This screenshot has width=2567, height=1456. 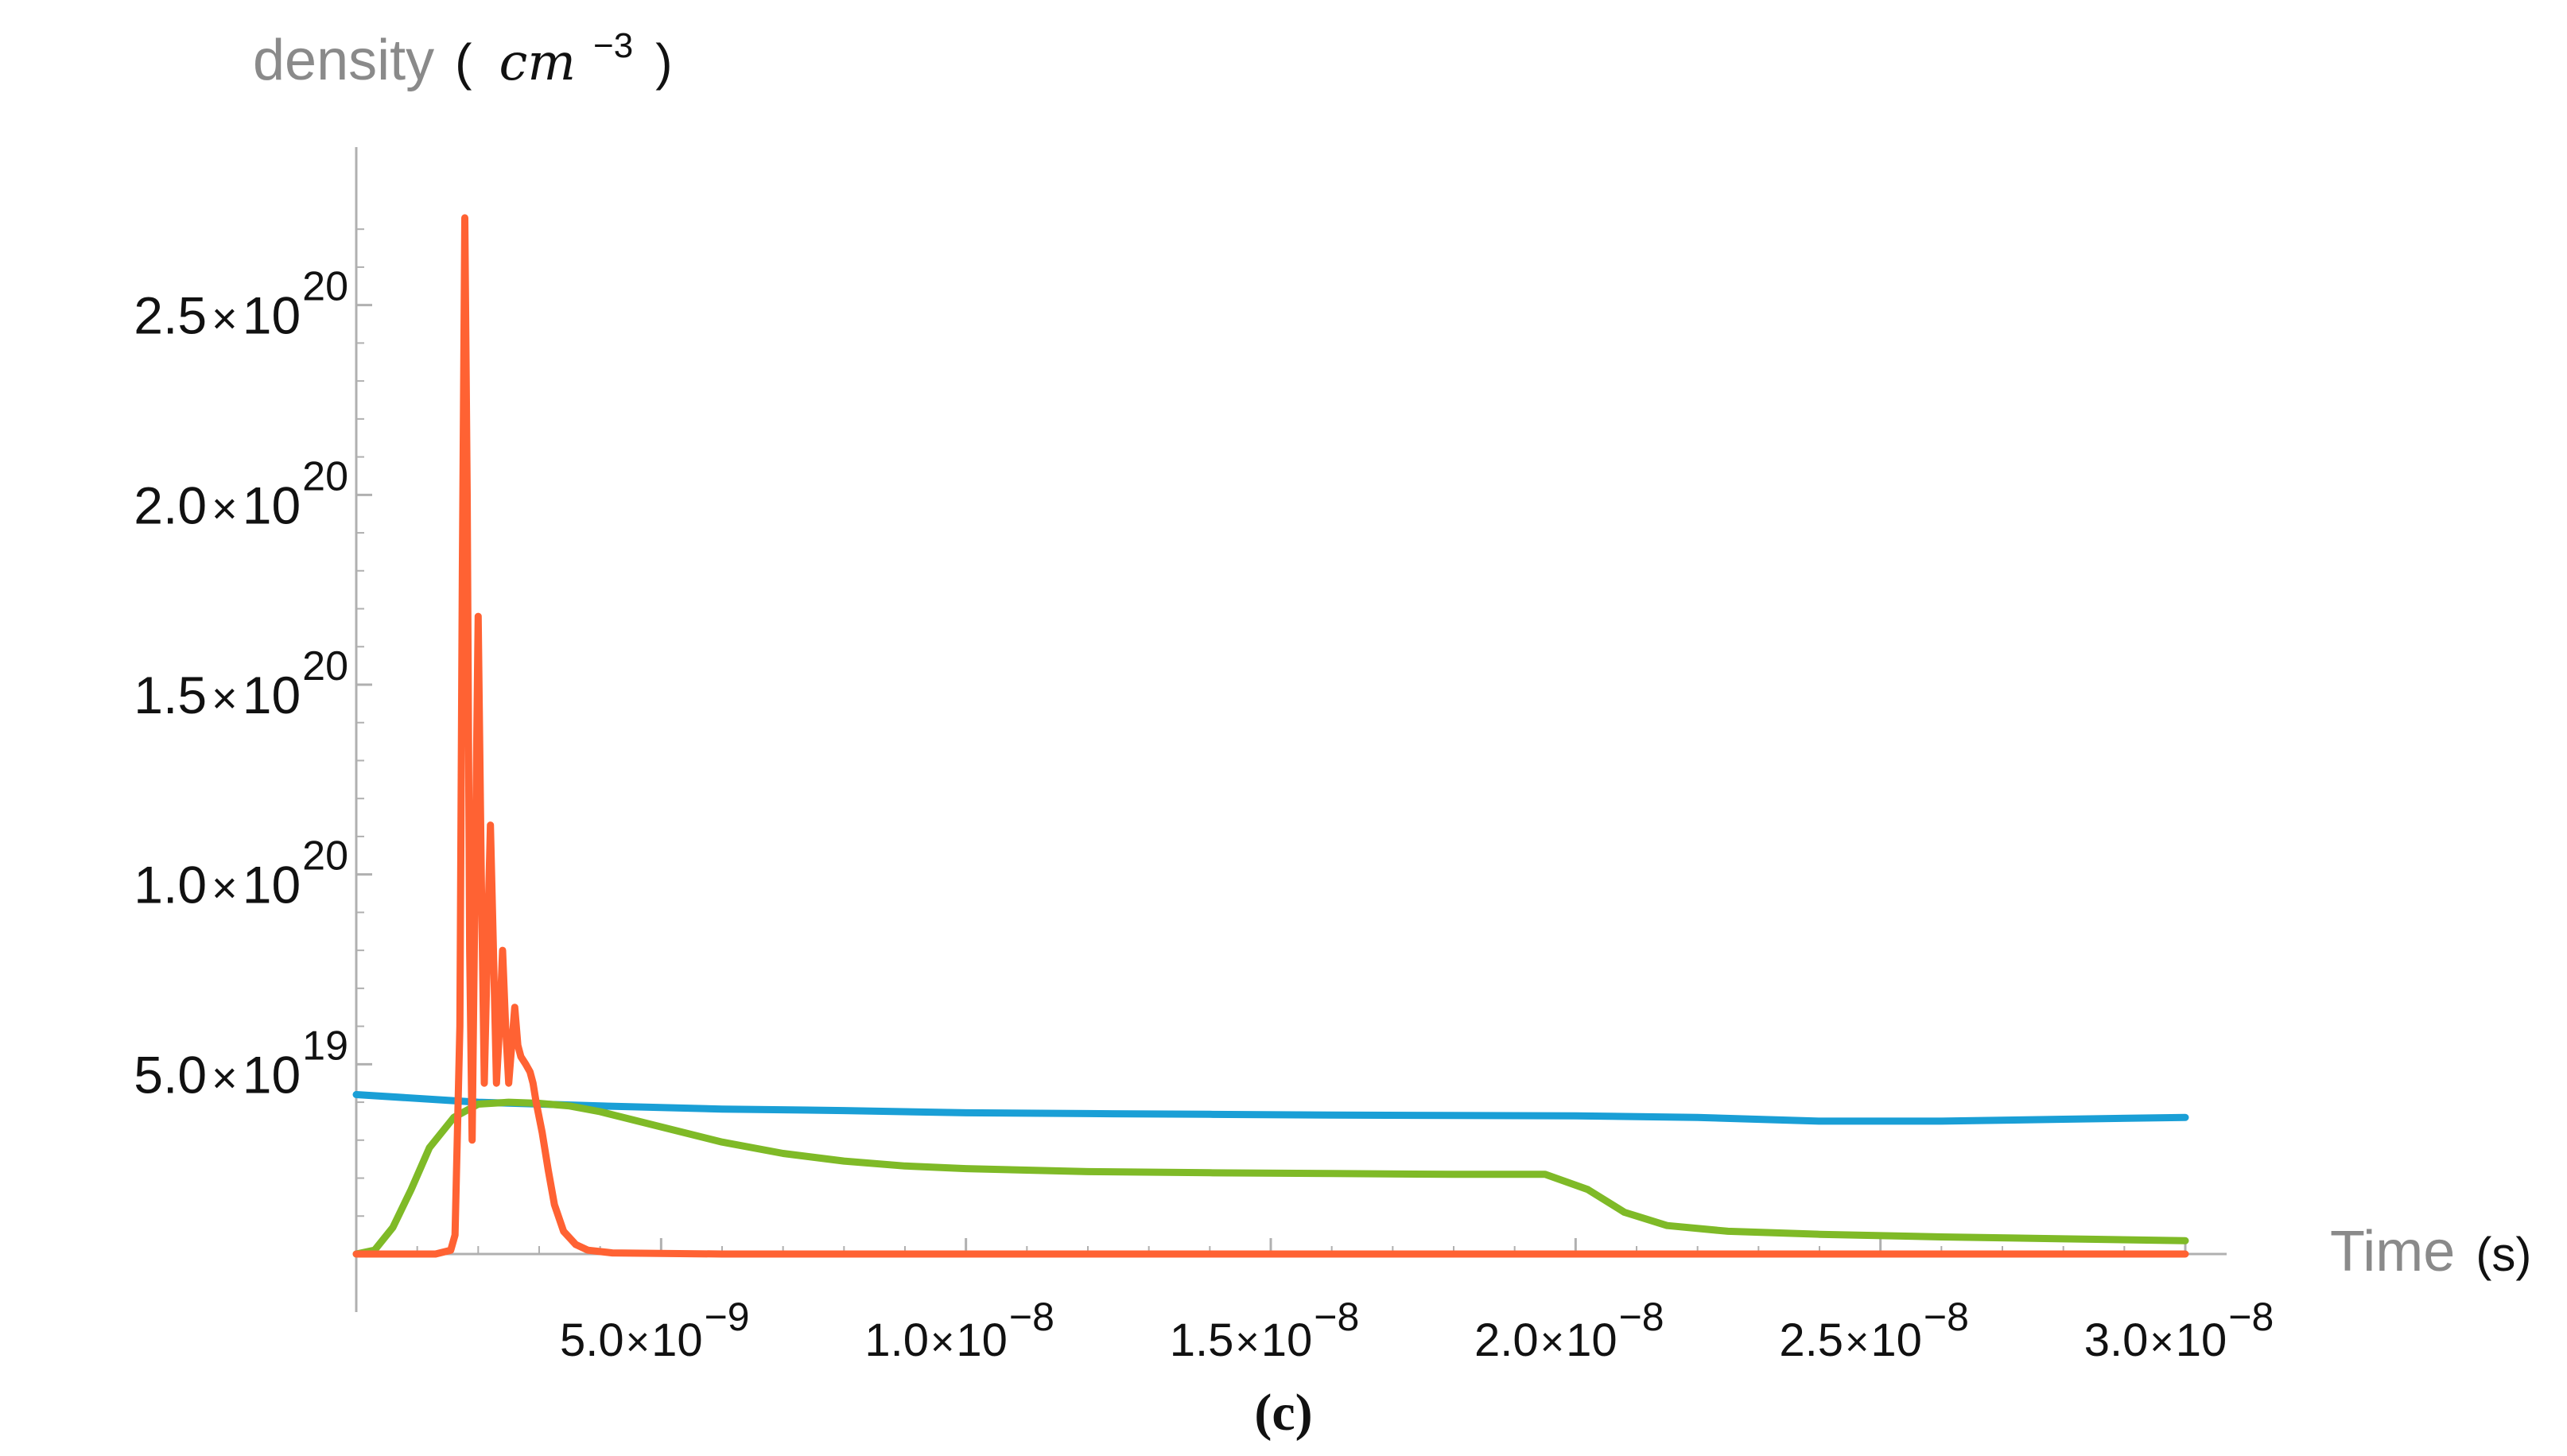 What do you see at coordinates (170, 885) in the screenshot?
I see `y-tick-mantissa: 1.0` at bounding box center [170, 885].